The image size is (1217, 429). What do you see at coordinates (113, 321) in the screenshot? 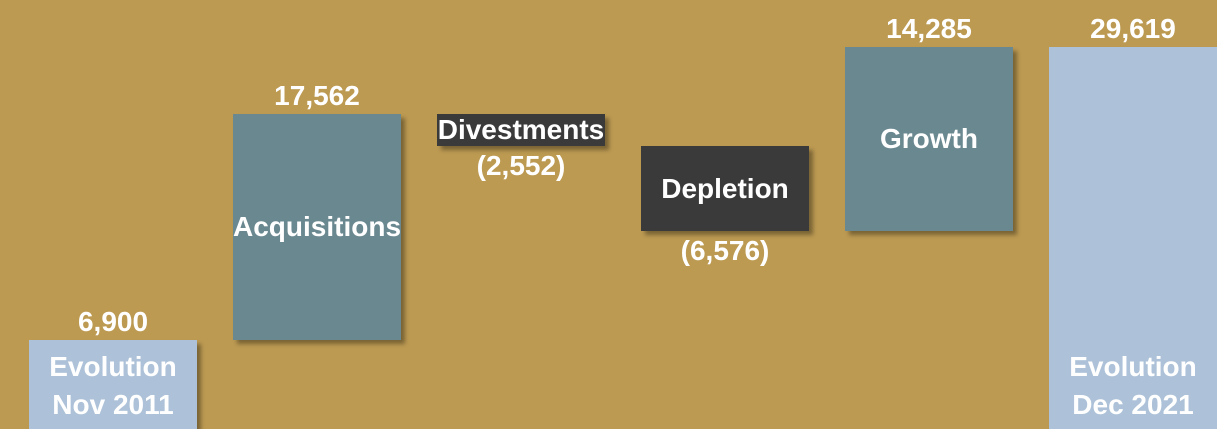
I see `value-label: 6,900` at bounding box center [113, 321].